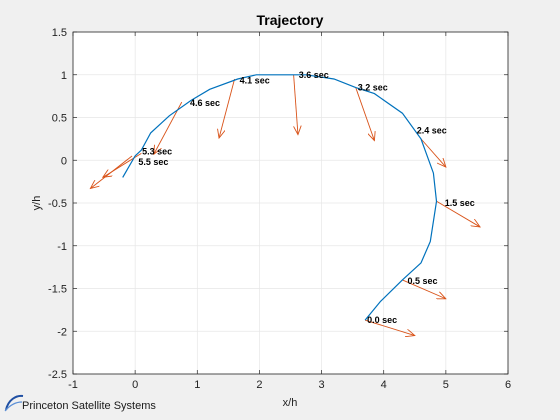  What do you see at coordinates (384, 385) in the screenshot?
I see `x-tick-label: 4` at bounding box center [384, 385].